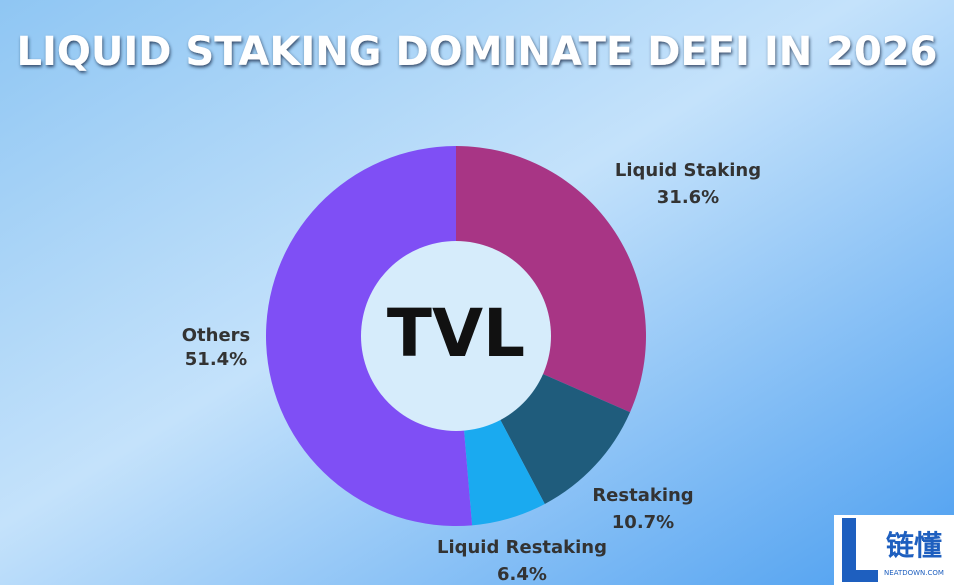 This screenshot has height=585, width=954. What do you see at coordinates (522, 574) in the screenshot?
I see `slice-value-label: 6.4%` at bounding box center [522, 574].